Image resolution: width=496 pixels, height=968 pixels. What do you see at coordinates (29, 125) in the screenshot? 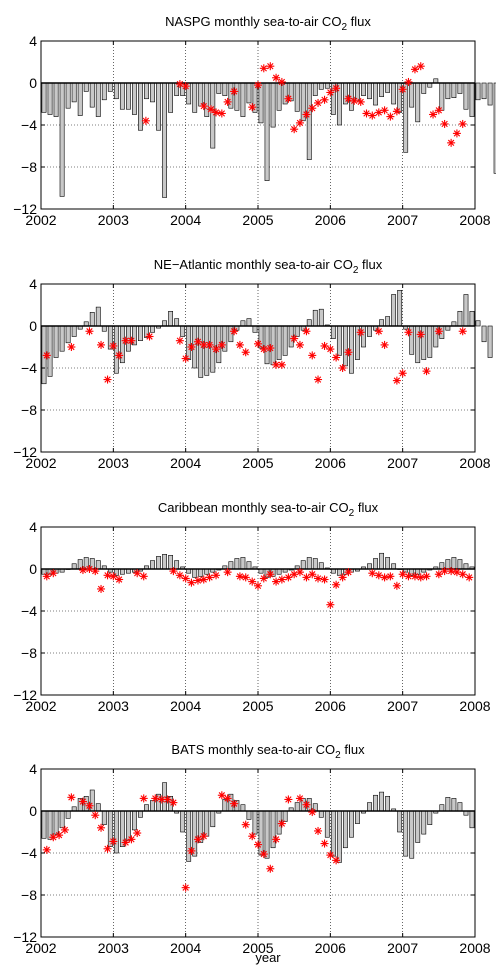
I see `y-tick-label: −4` at bounding box center [29, 125].